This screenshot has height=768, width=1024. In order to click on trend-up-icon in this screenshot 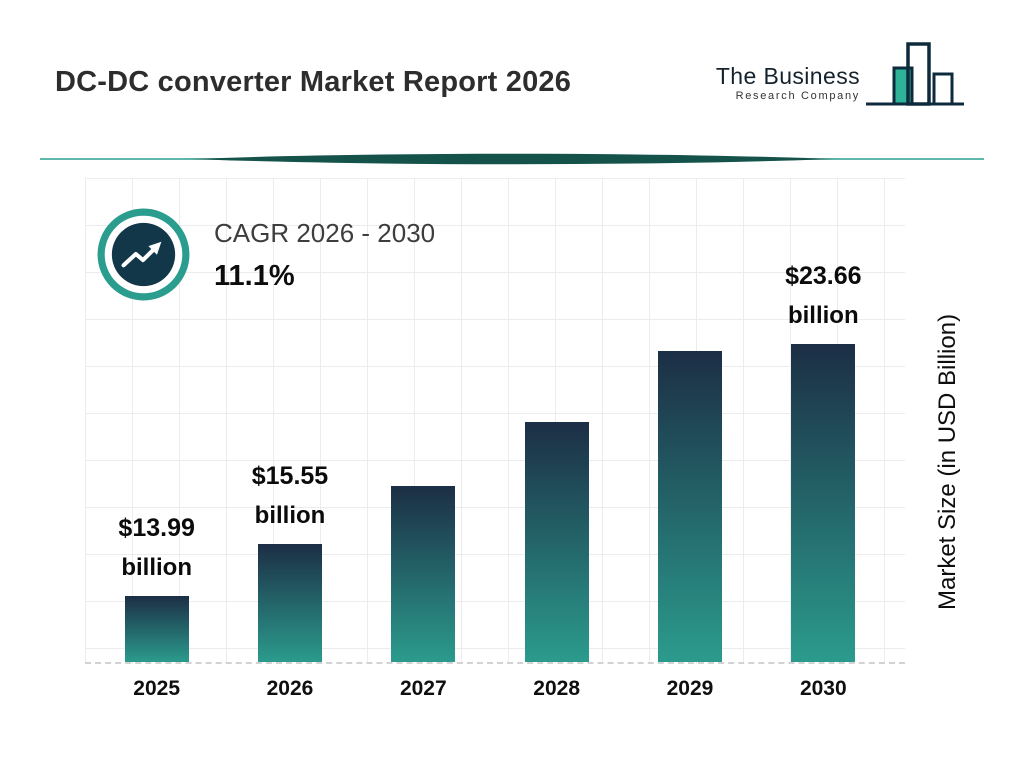, I will do `click(143, 257)`.